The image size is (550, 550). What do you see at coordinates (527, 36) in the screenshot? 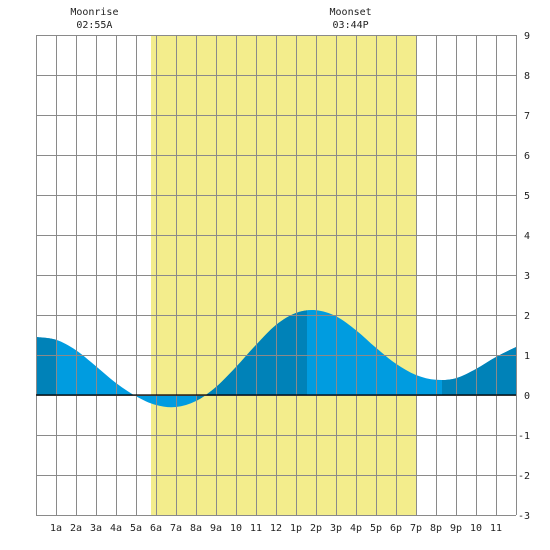
I see `y-tick-label: 9` at bounding box center [527, 36].